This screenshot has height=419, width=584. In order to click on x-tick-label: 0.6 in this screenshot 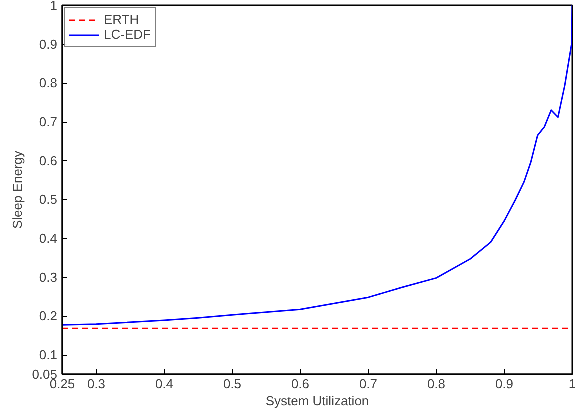, I will do `click(300, 384)`.